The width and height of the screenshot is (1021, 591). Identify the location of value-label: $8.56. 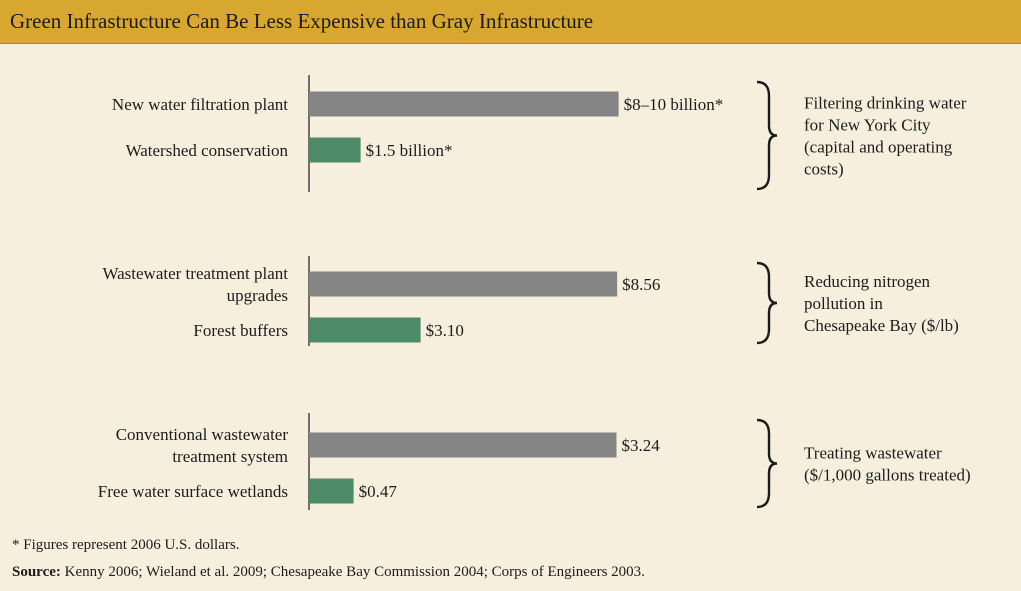
(641, 284).